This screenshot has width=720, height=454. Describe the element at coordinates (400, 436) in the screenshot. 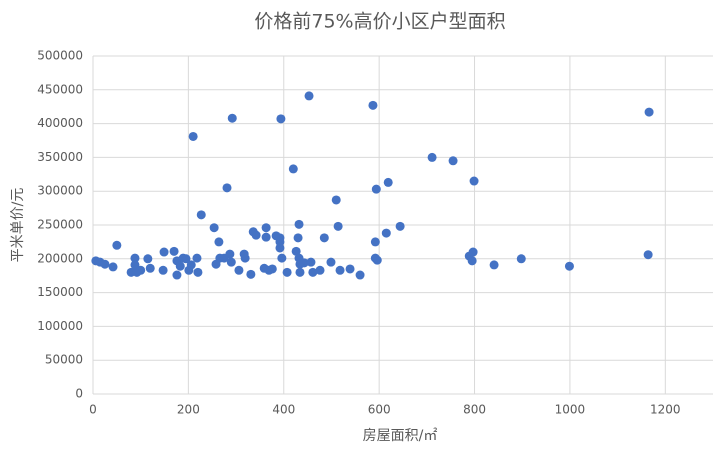

I see `x-axis-label: 房屋面积/㎡` at that location.